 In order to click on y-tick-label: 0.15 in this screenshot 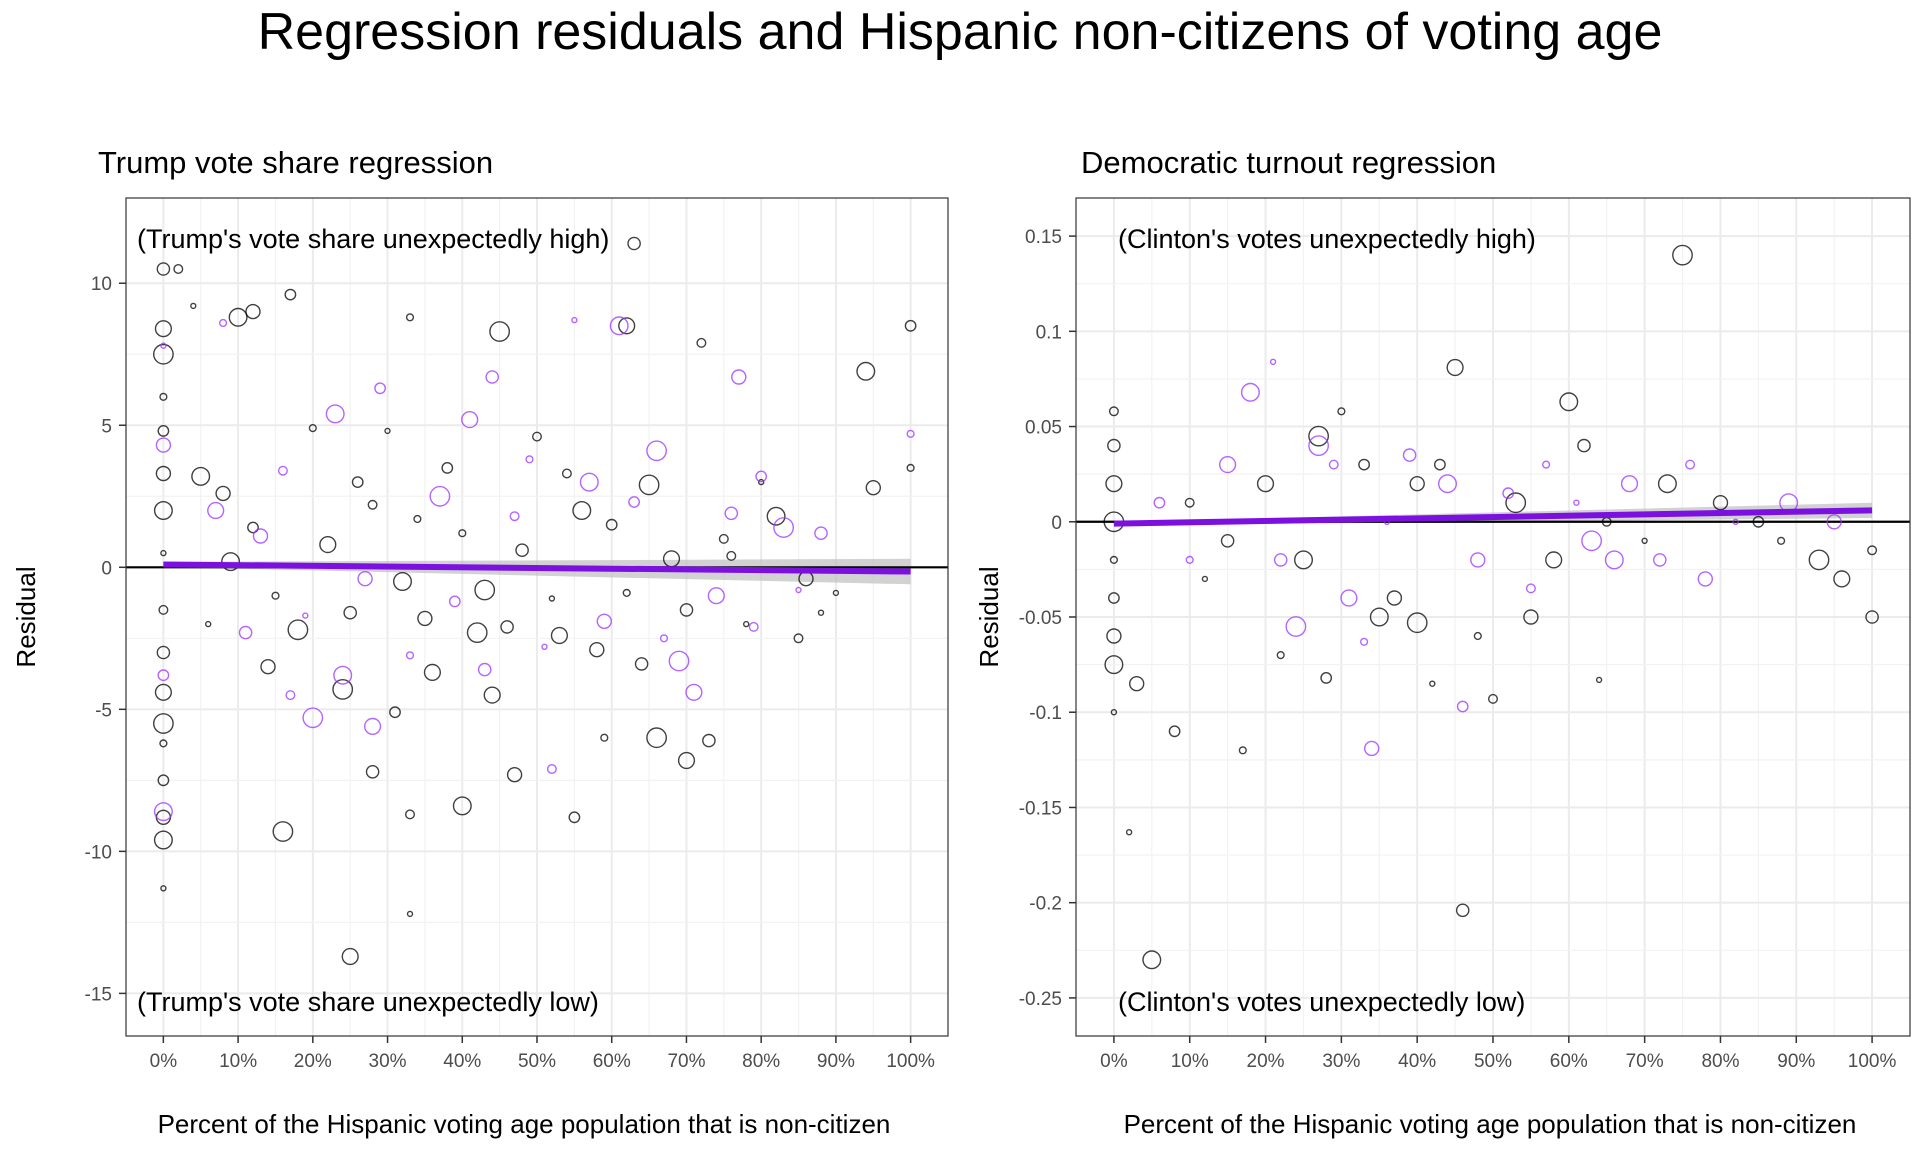, I will do `click(1043, 237)`.